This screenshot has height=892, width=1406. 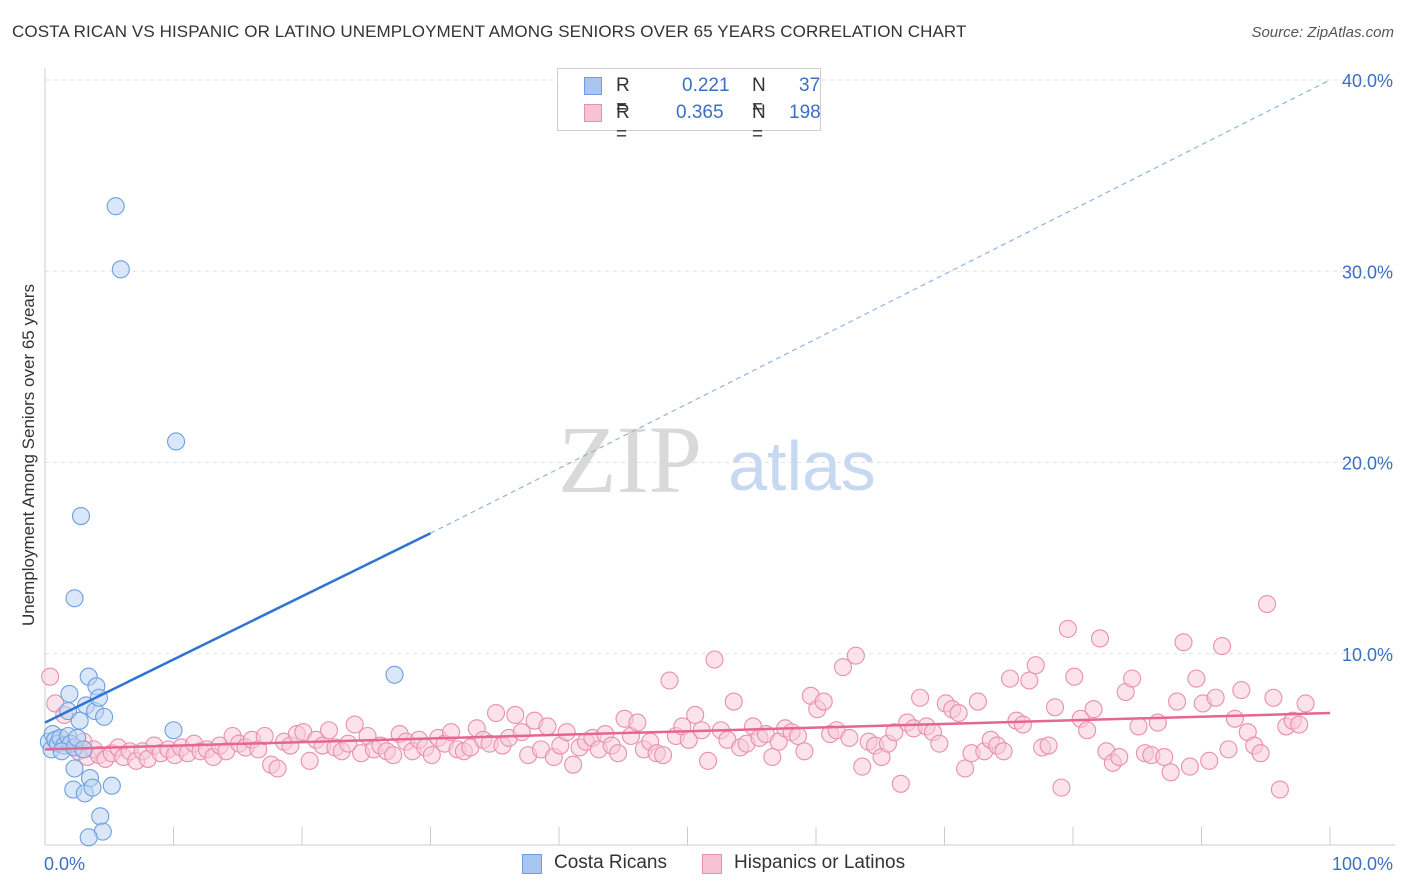 I want to click on legend-n-value: 37, so click(x=810, y=85).